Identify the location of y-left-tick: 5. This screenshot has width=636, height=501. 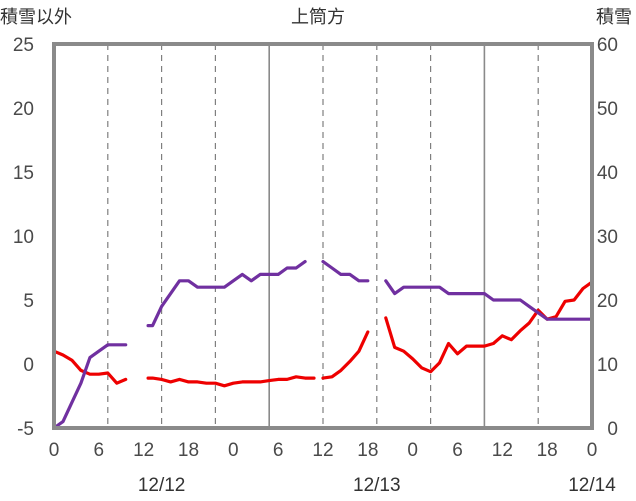
(28, 301).